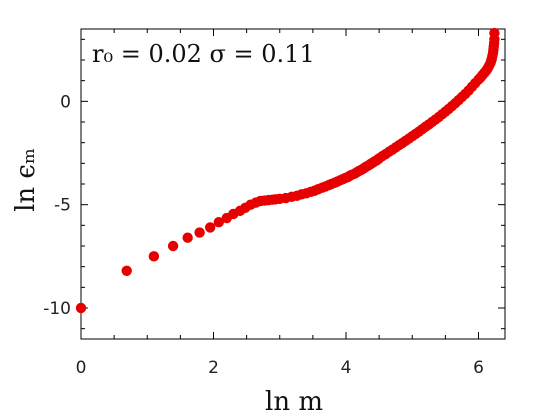  Describe the element at coordinates (65, 102) in the screenshot. I see `y-tick-label: 0` at that location.